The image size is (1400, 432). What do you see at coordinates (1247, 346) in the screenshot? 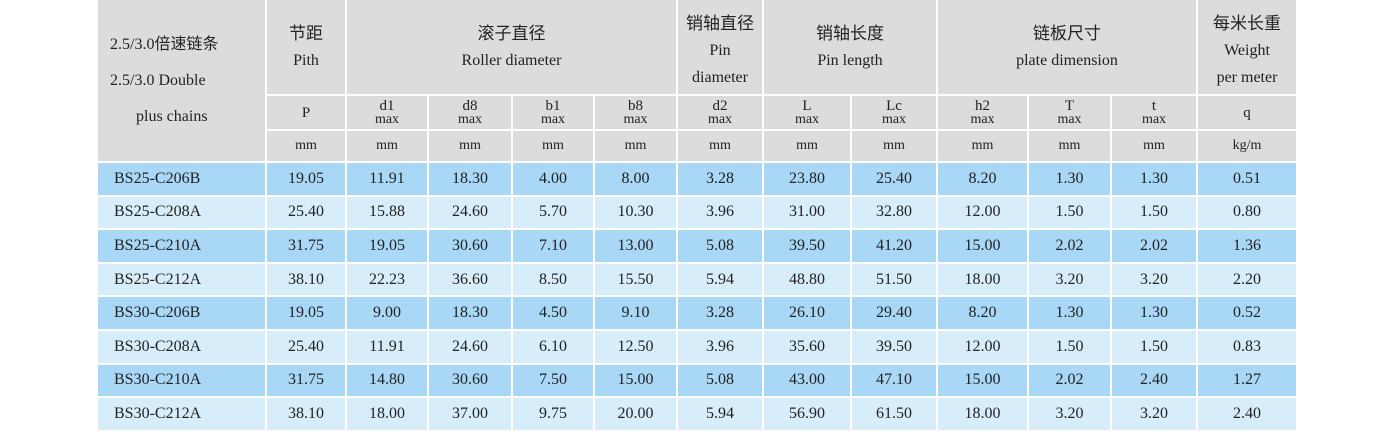
I see `value-cell: 0.83` at bounding box center [1247, 346].